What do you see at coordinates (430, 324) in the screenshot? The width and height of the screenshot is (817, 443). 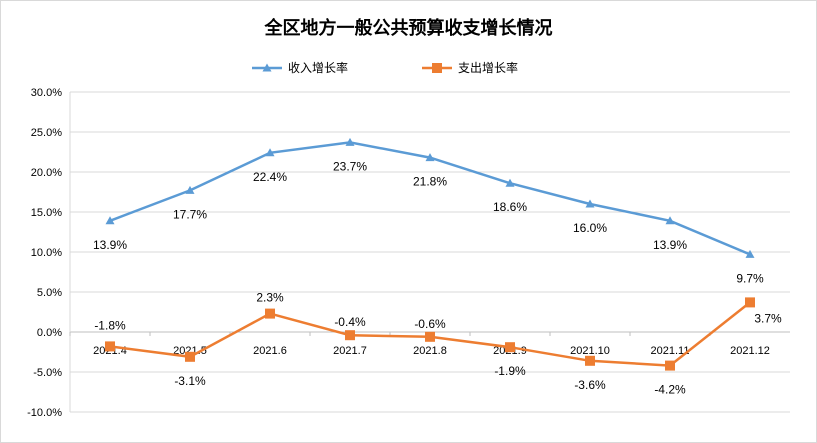 I see `data-label: -0.6%` at bounding box center [430, 324].